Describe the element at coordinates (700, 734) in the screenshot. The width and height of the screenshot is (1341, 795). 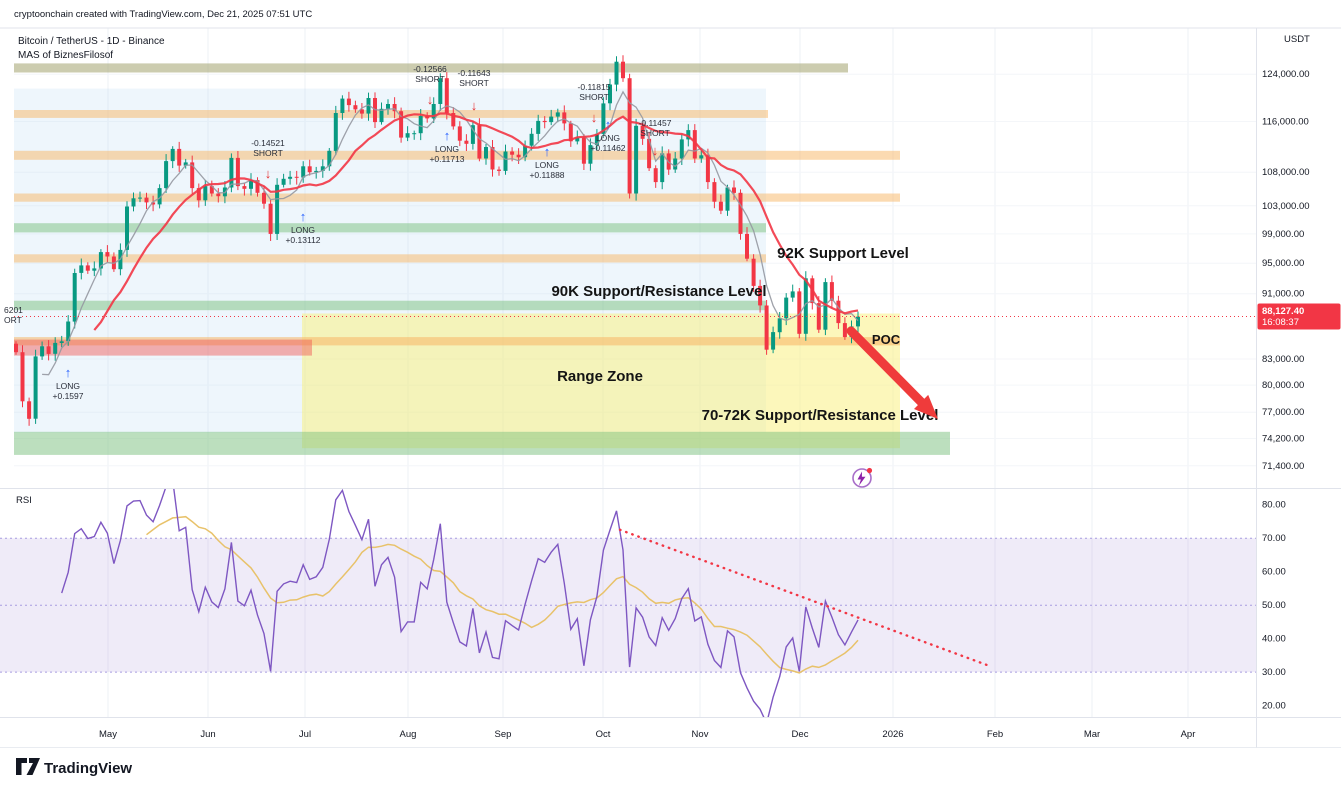
I see `month-label: Nov` at that location.